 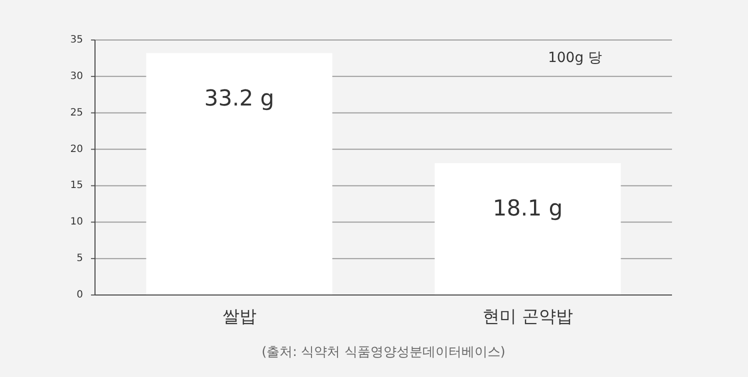 What do you see at coordinates (79, 258) in the screenshot?
I see `y-tick-label: 5` at bounding box center [79, 258].